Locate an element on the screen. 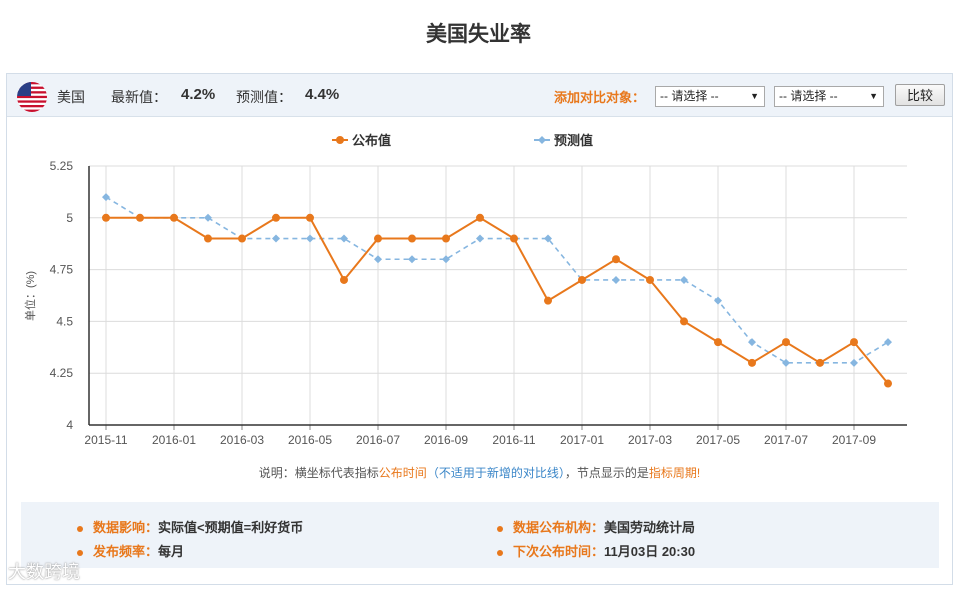  watermark: 大数跨境 is located at coordinates (44, 572).